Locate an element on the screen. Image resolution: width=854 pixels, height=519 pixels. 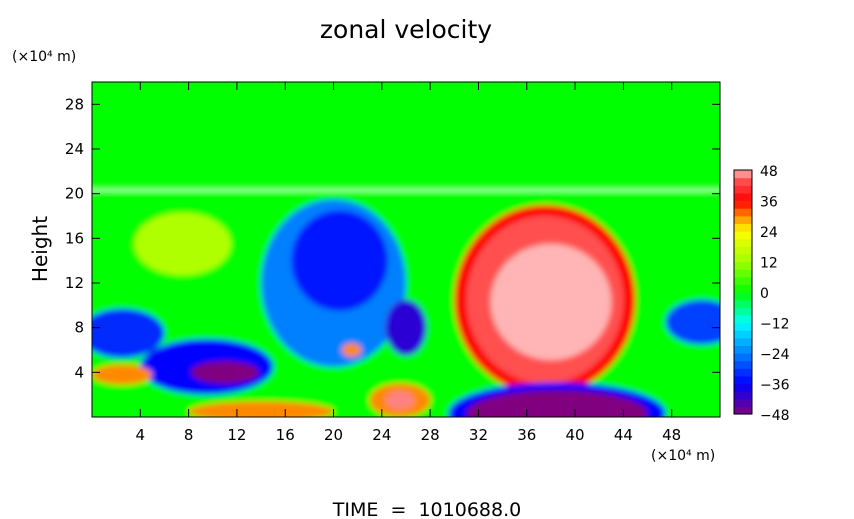
colorbar-tick-label: −48 is located at coordinates (775, 416).